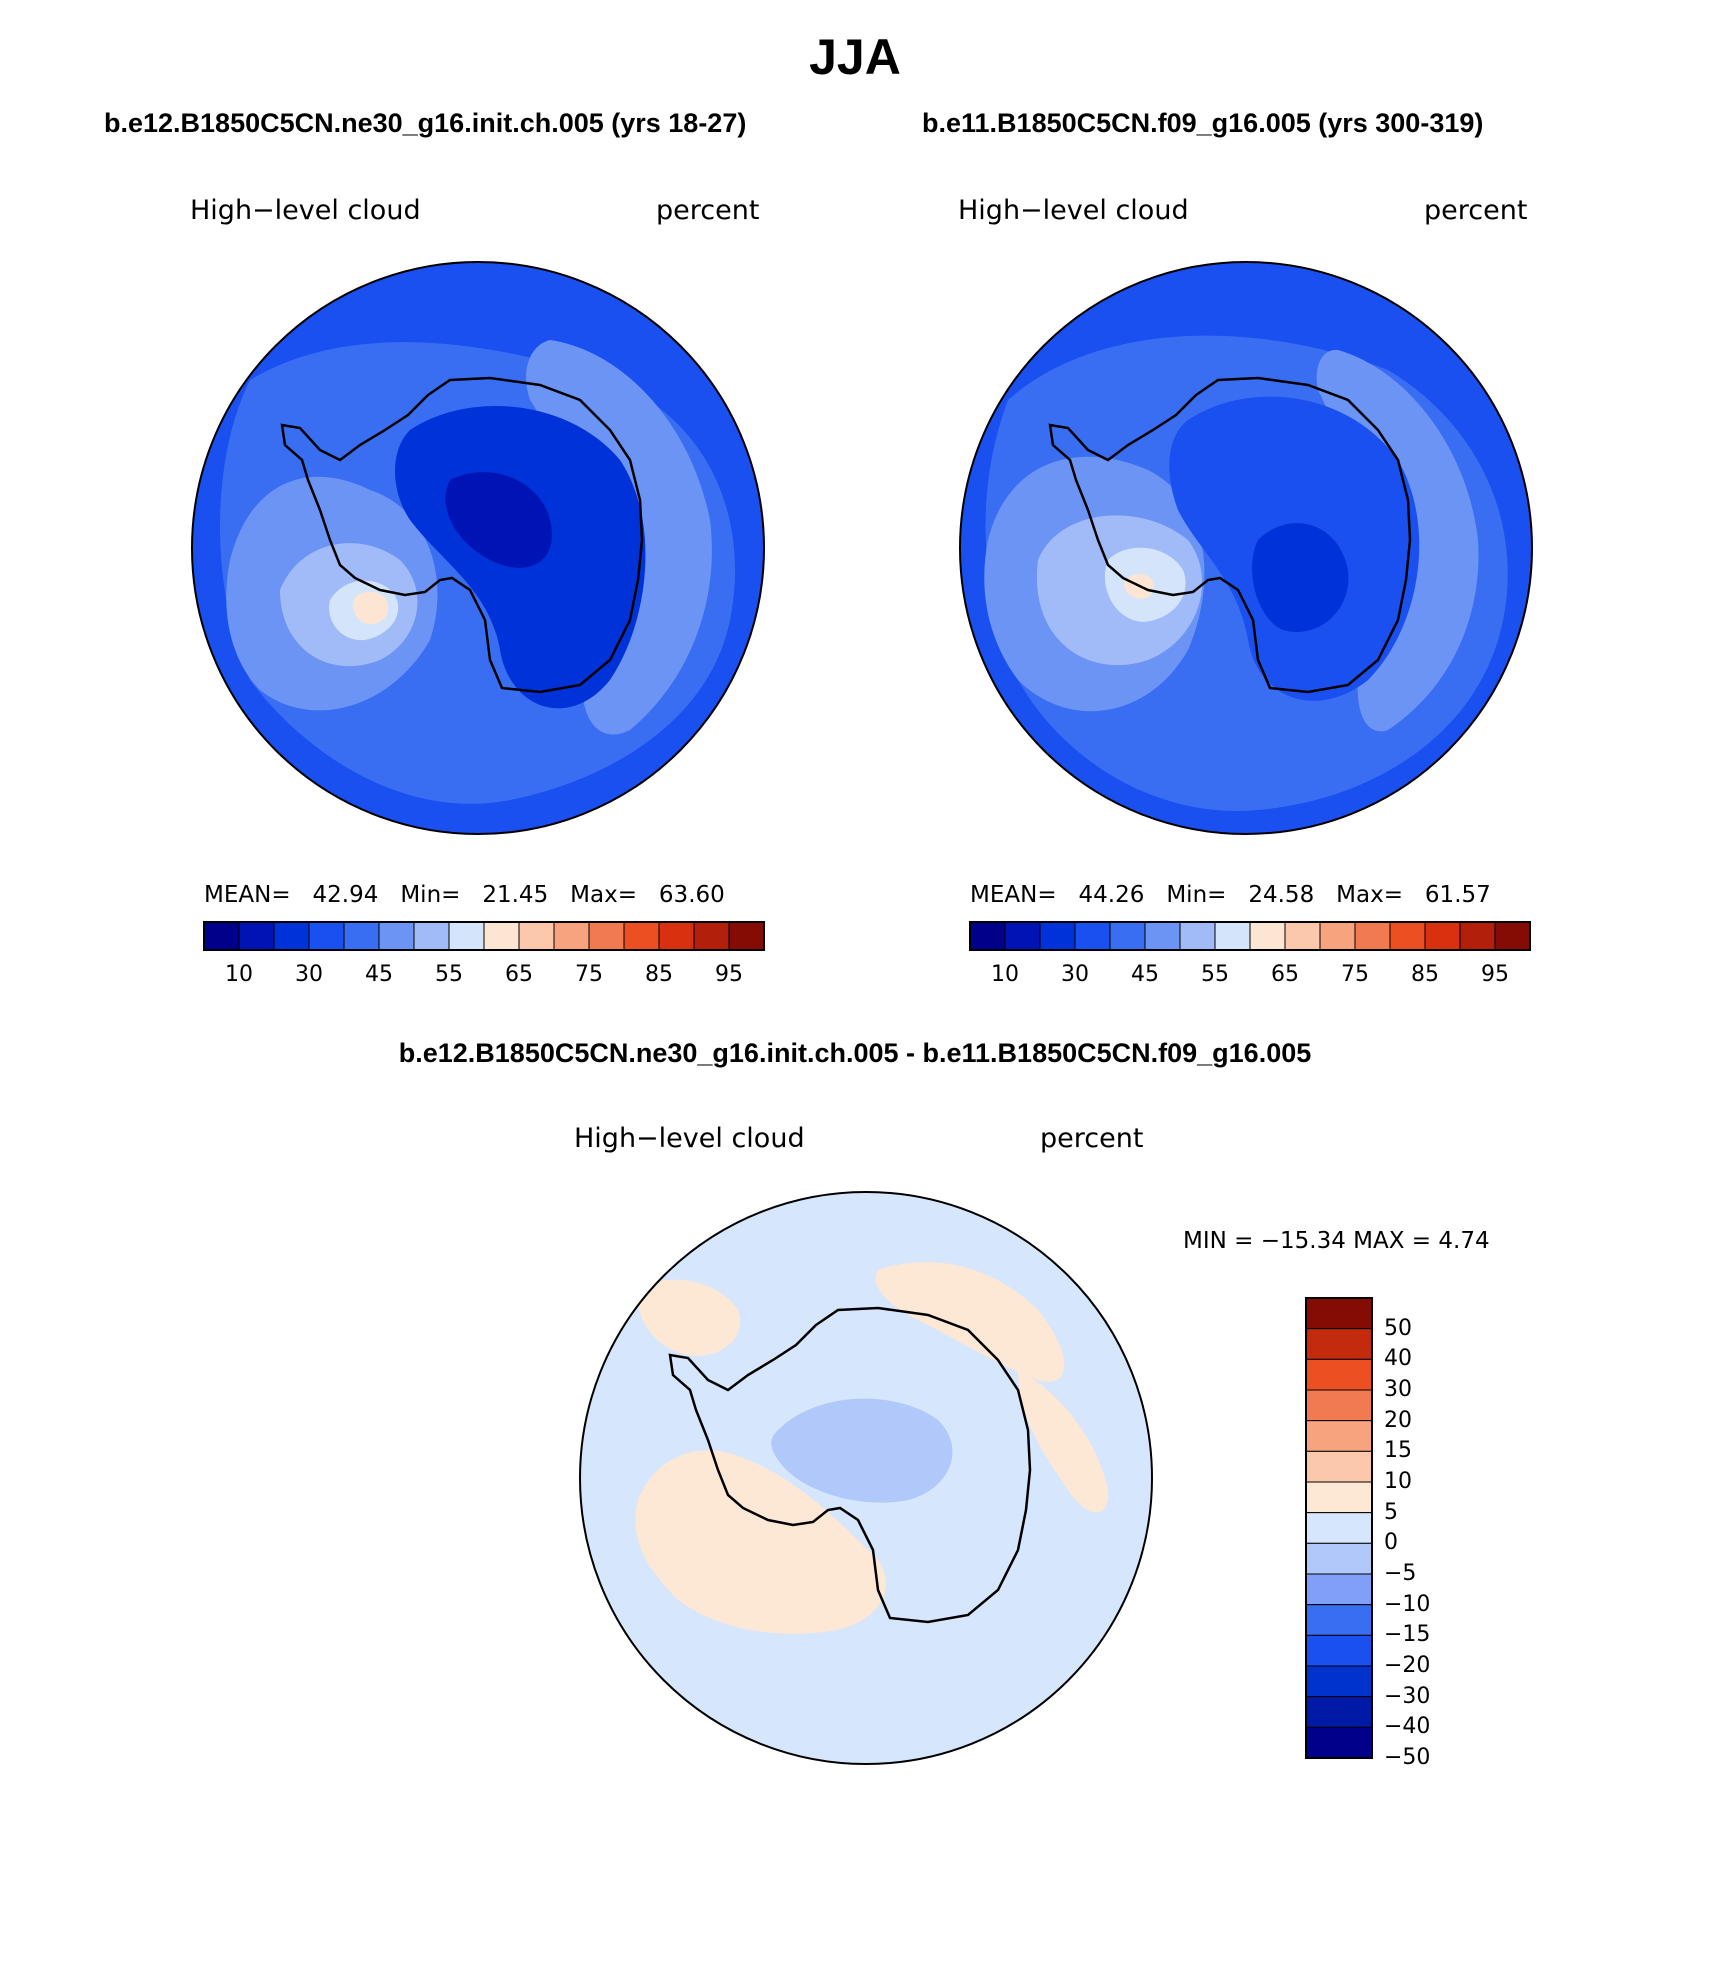 The image size is (1710, 1963). I want to click on panel-1-colorbar-tick: 85, so click(659, 974).